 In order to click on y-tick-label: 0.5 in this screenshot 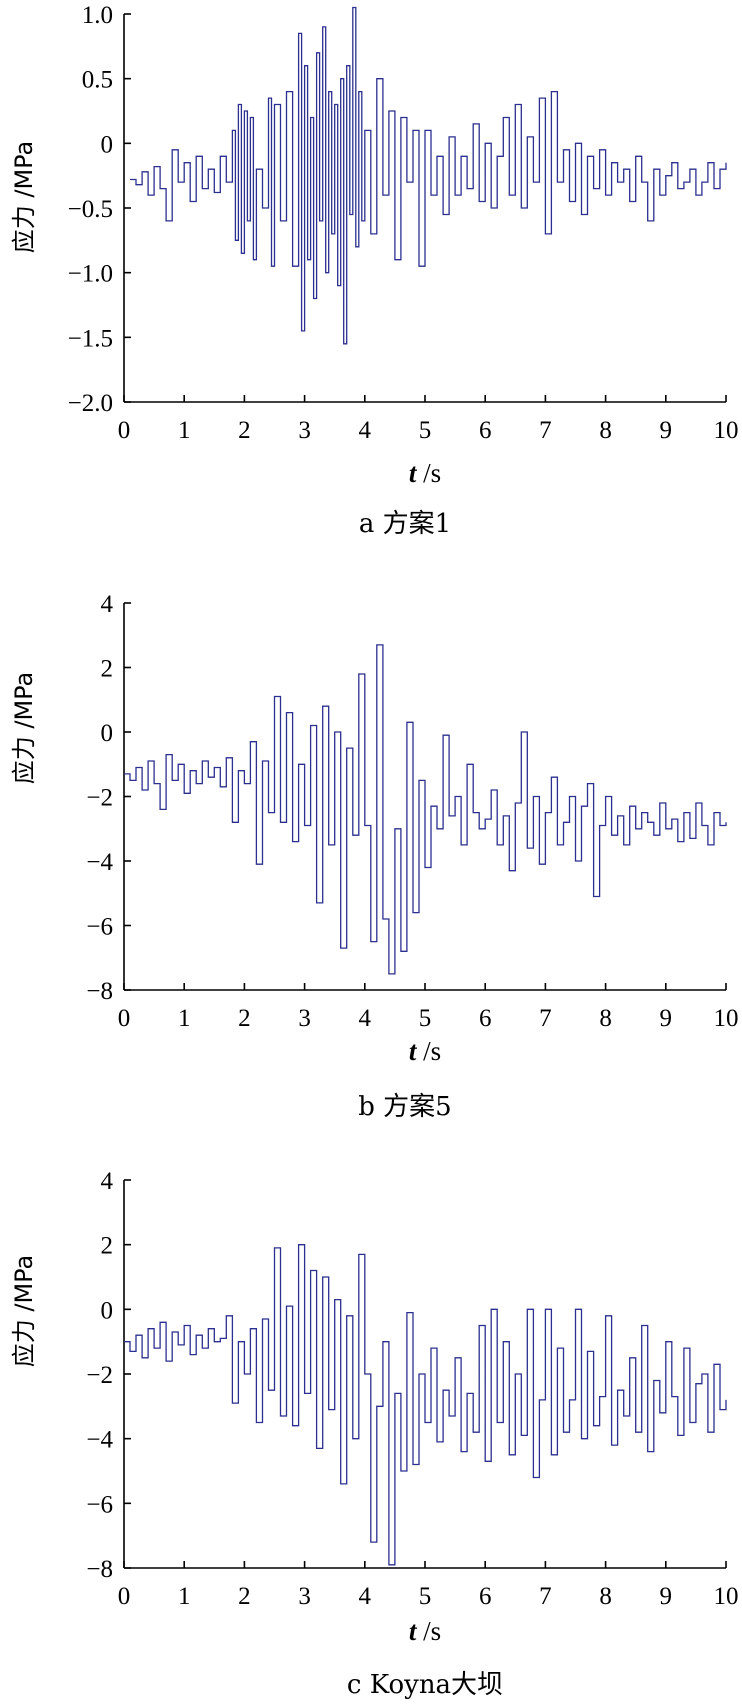, I will do `click(97, 80)`.